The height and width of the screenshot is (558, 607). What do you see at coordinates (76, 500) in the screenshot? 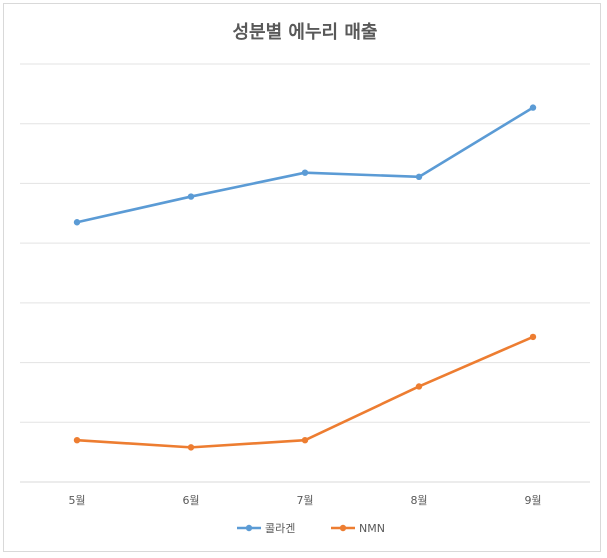
I see `x-tick-label: 5월` at bounding box center [76, 500].